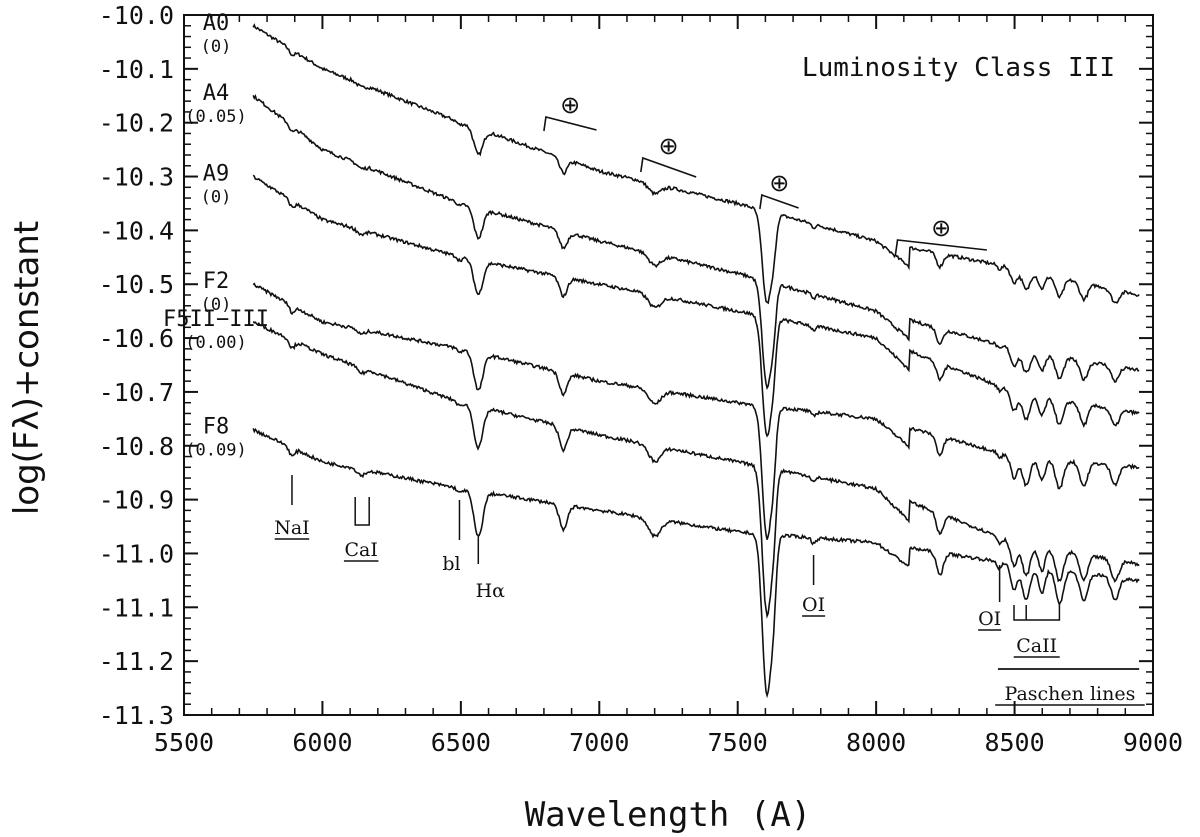  I want to click on y-tick-label: -10.1, so click(136, 69).